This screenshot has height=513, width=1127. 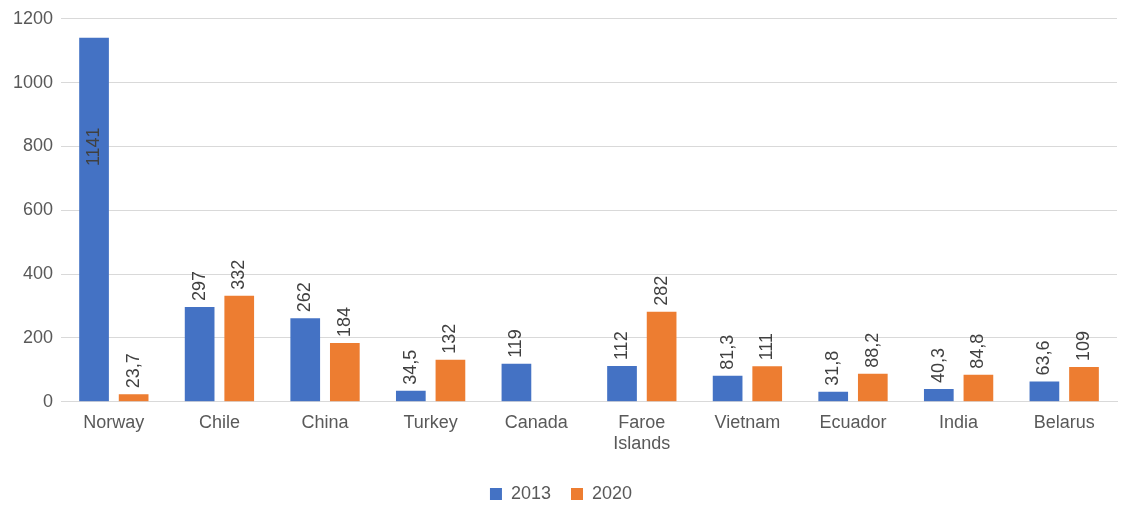 What do you see at coordinates (1043, 358) in the screenshot?
I see `data-label: 63,6` at bounding box center [1043, 358].